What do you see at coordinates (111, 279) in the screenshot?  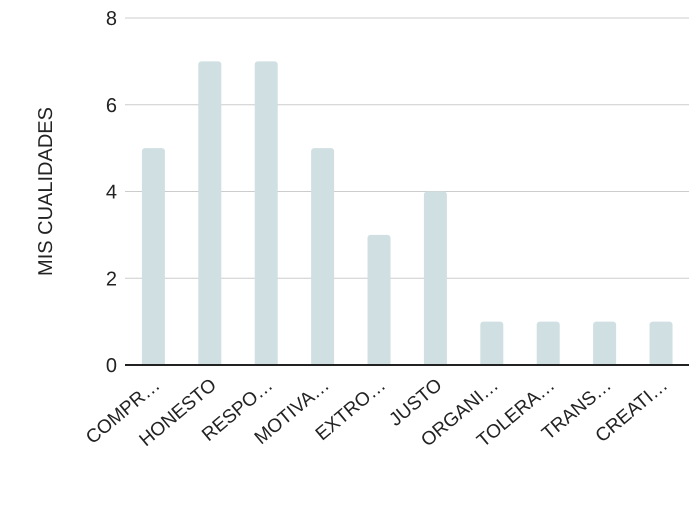 I see `y-tick-label: 2` at bounding box center [111, 279].